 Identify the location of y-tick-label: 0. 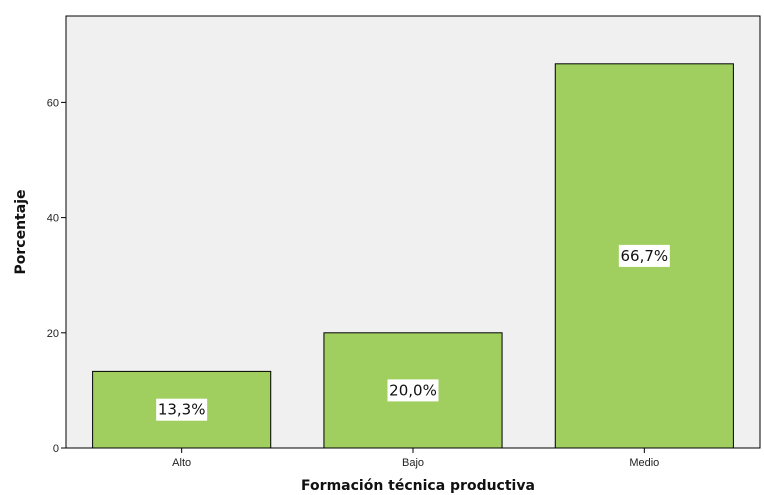
(56, 449).